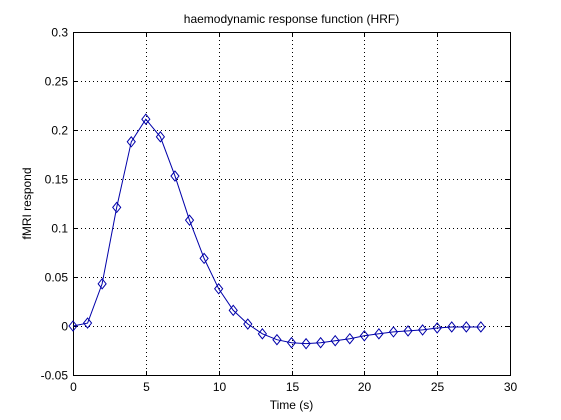 This screenshot has height=420, width=561. What do you see at coordinates (59, 229) in the screenshot?
I see `y-tick-label: 0.1` at bounding box center [59, 229].